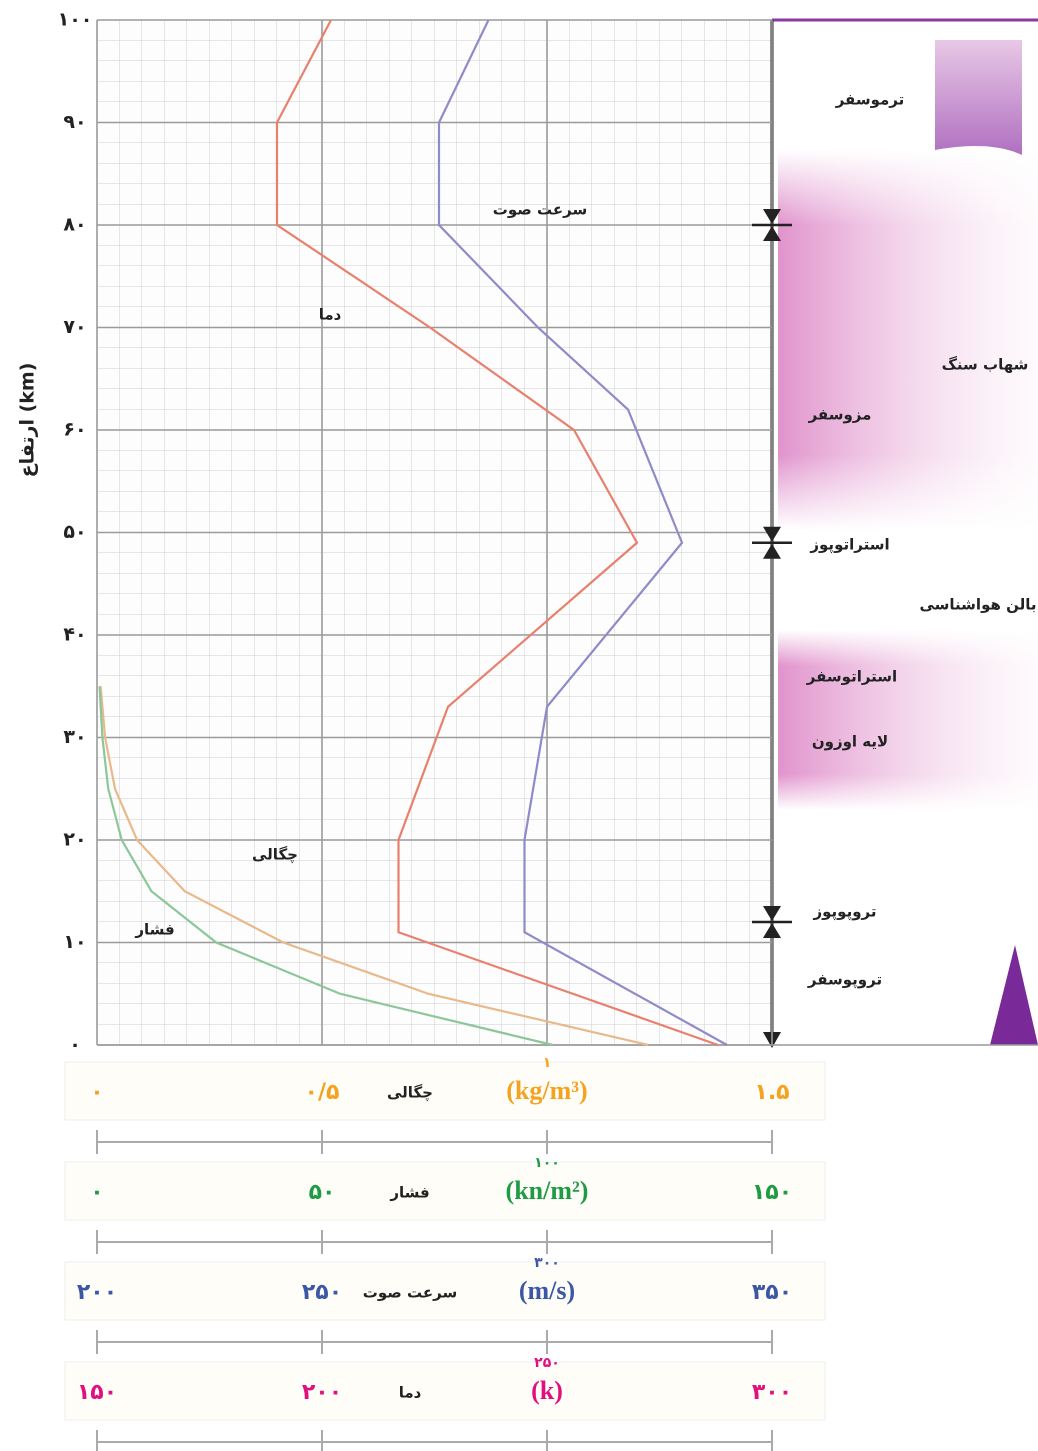 The height and width of the screenshot is (1451, 1038). I want to click on axis-label: فشار, so click(409, 1193).